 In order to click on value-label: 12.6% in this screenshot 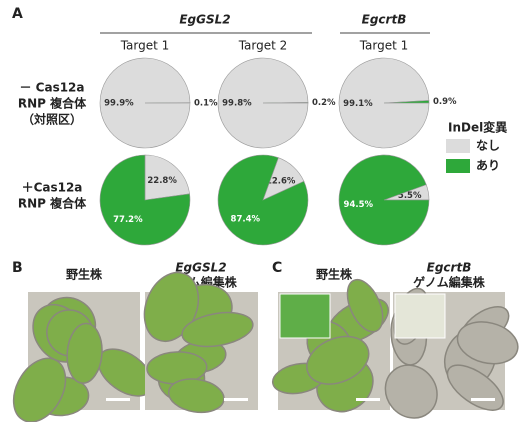, I will do `click(281, 181)`.